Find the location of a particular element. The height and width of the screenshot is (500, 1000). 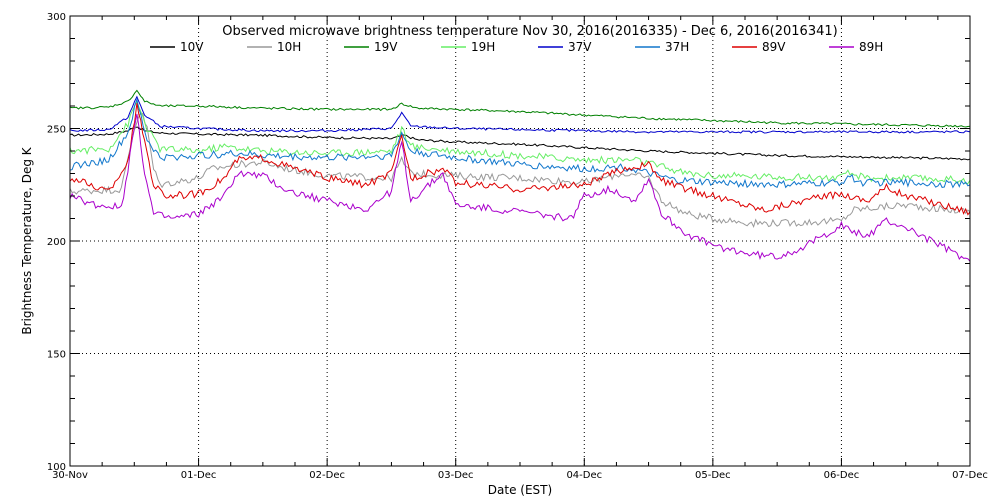

legend-label-19H: 19H is located at coordinates (483, 47).